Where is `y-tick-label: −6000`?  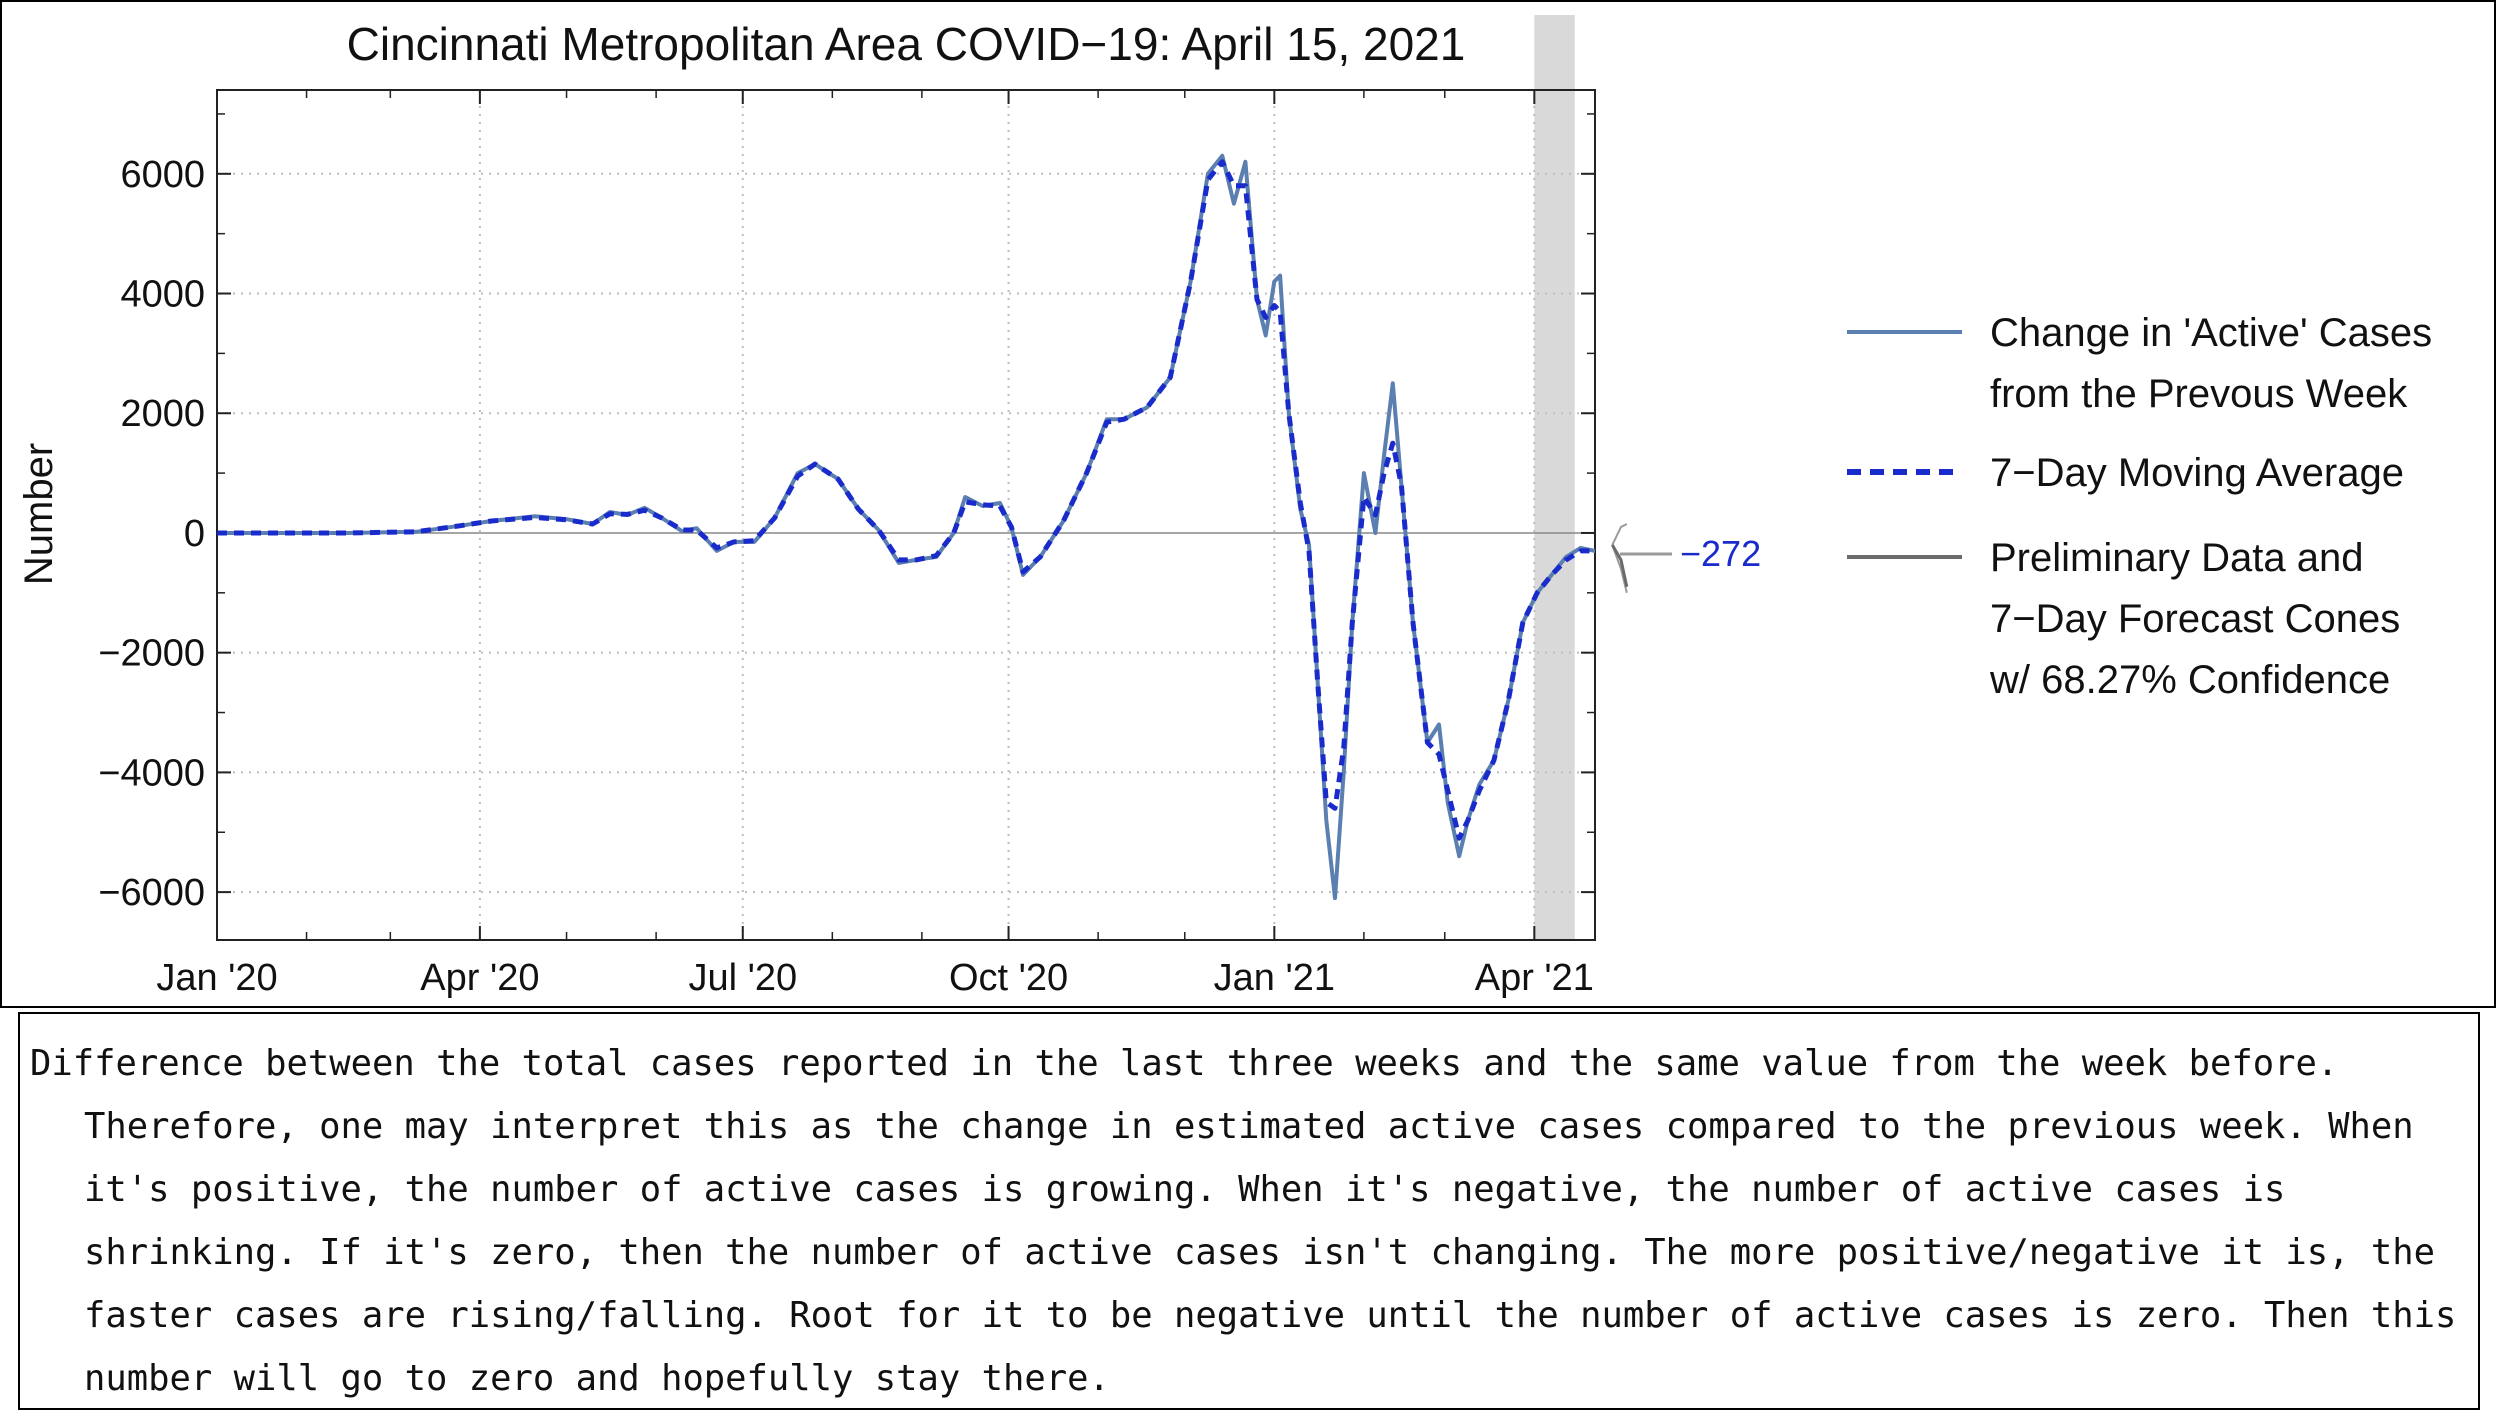
y-tick-label: −6000 is located at coordinates (151, 893).